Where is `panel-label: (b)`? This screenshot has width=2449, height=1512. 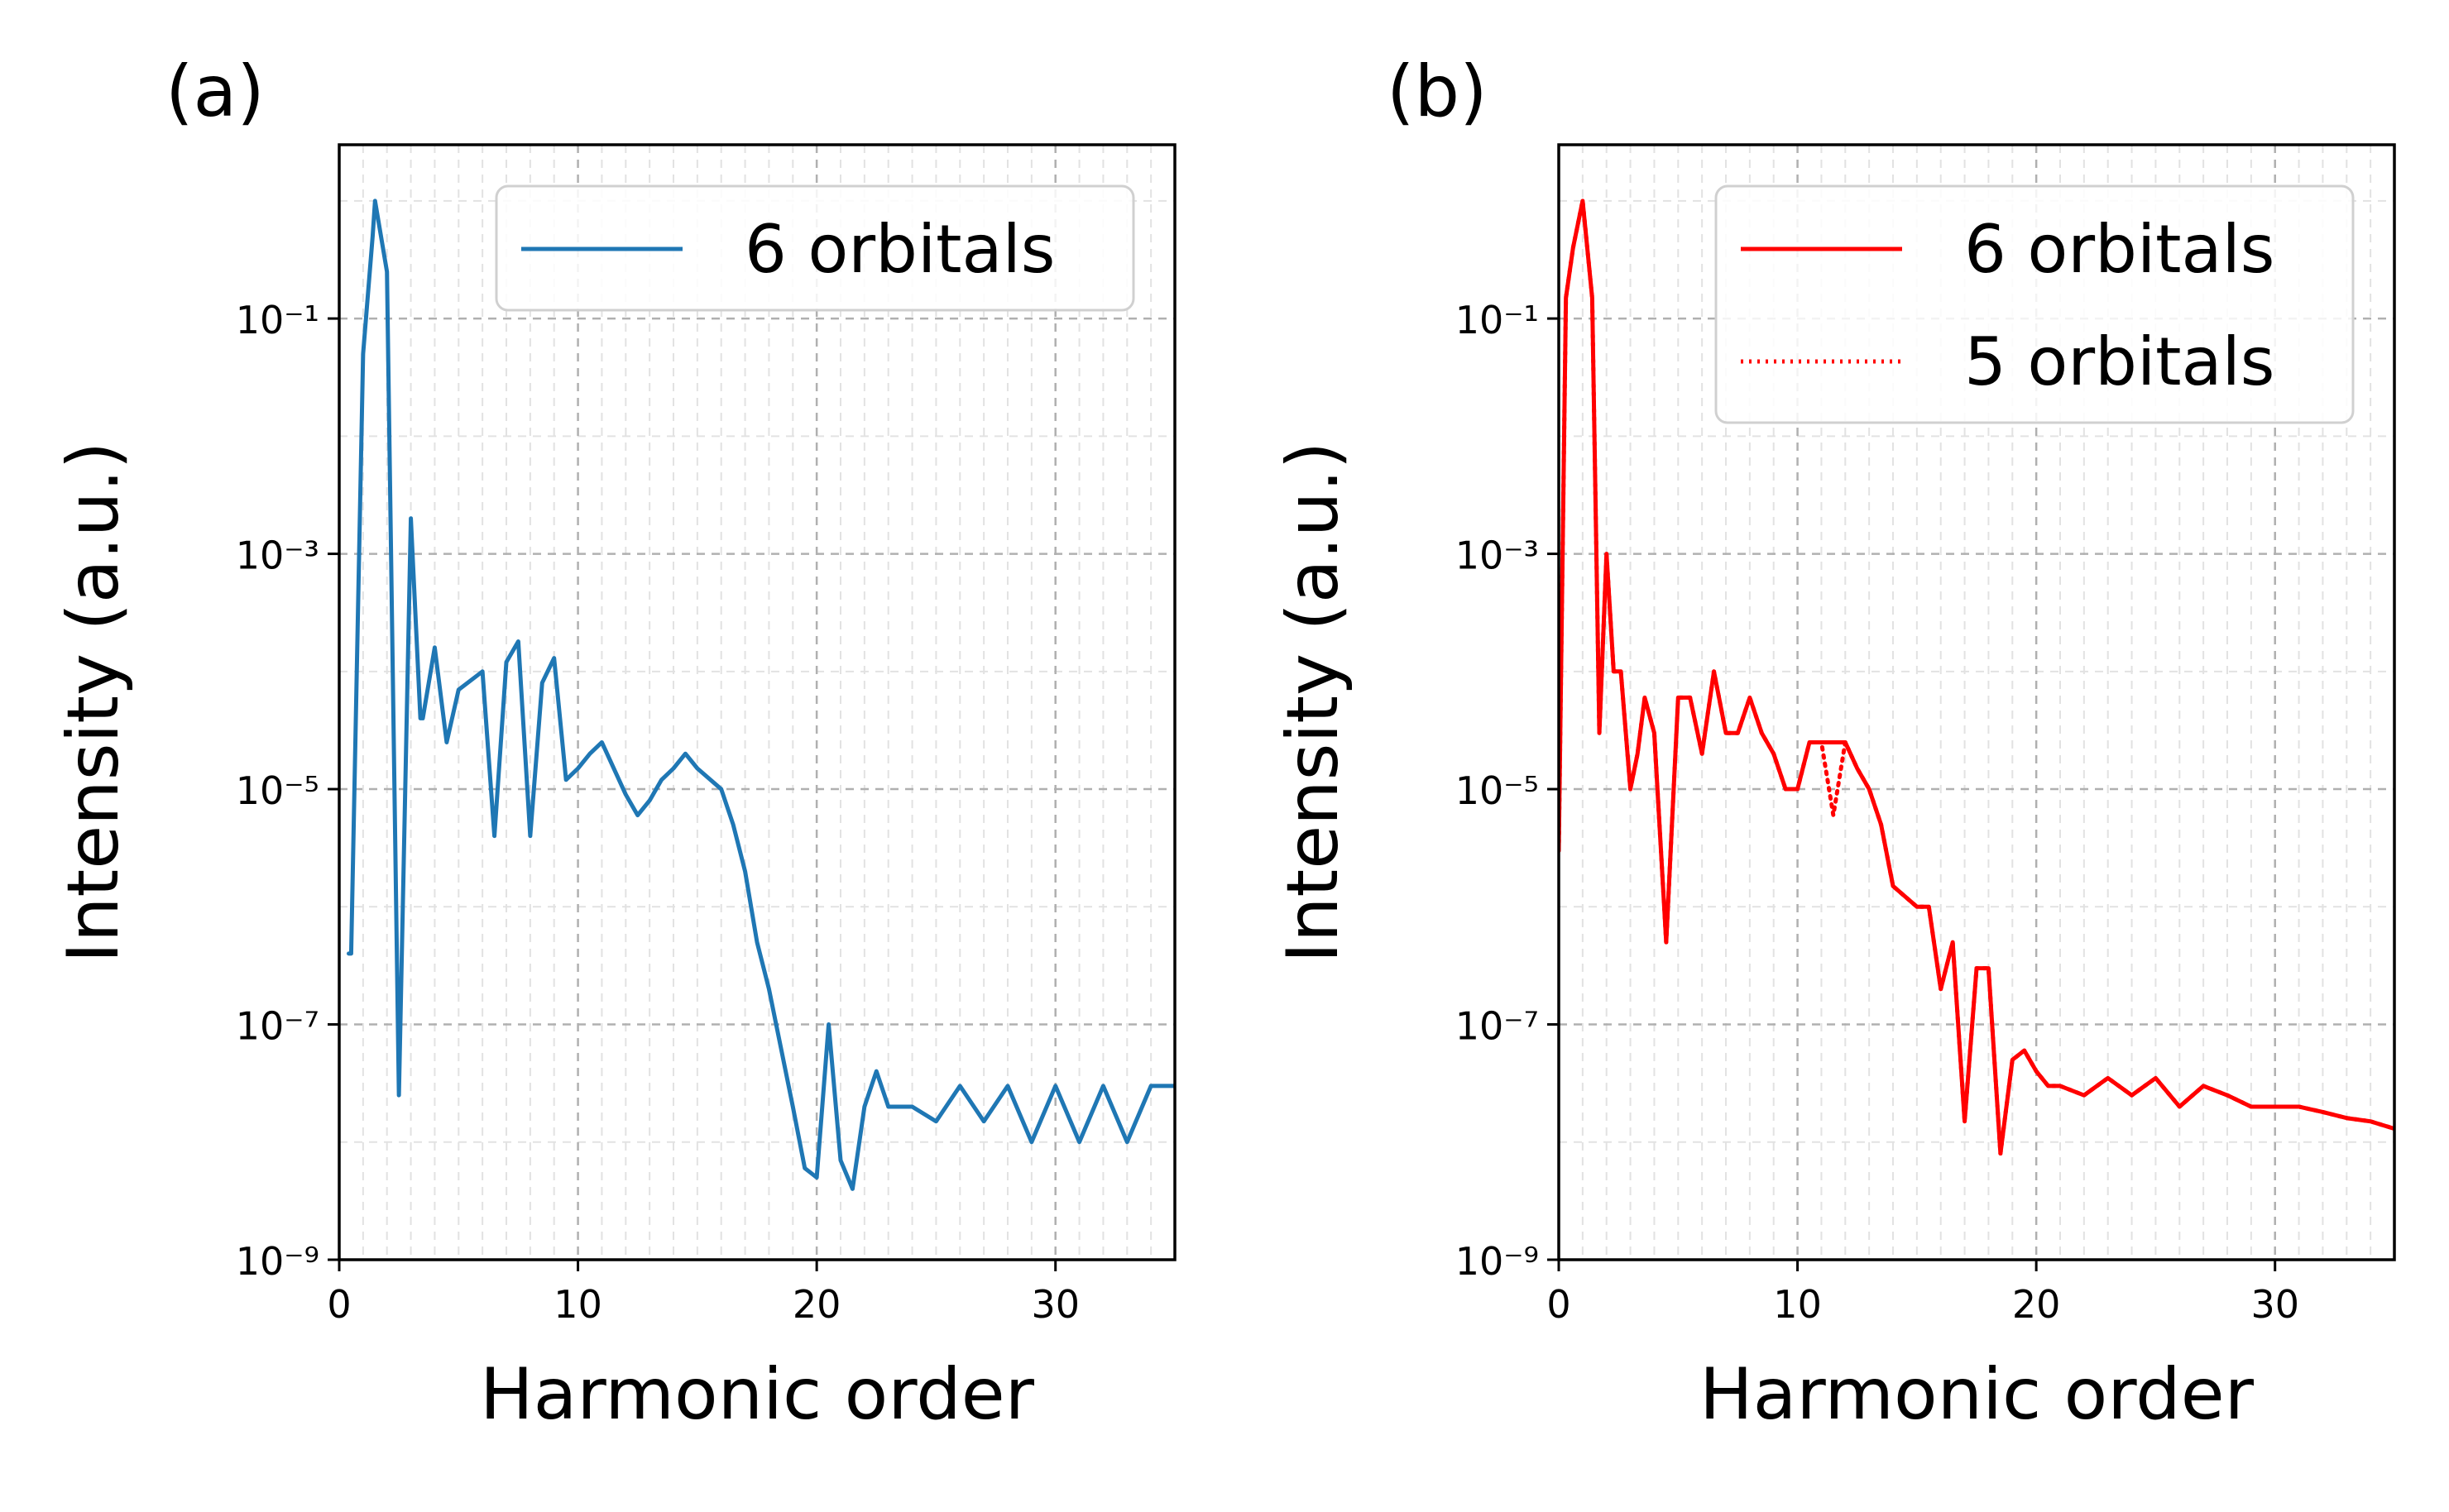 panel-label: (b) is located at coordinates (1437, 91).